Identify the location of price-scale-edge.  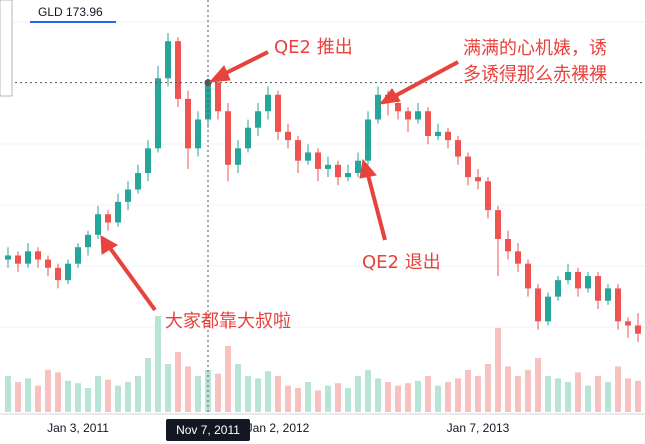
(6, 48).